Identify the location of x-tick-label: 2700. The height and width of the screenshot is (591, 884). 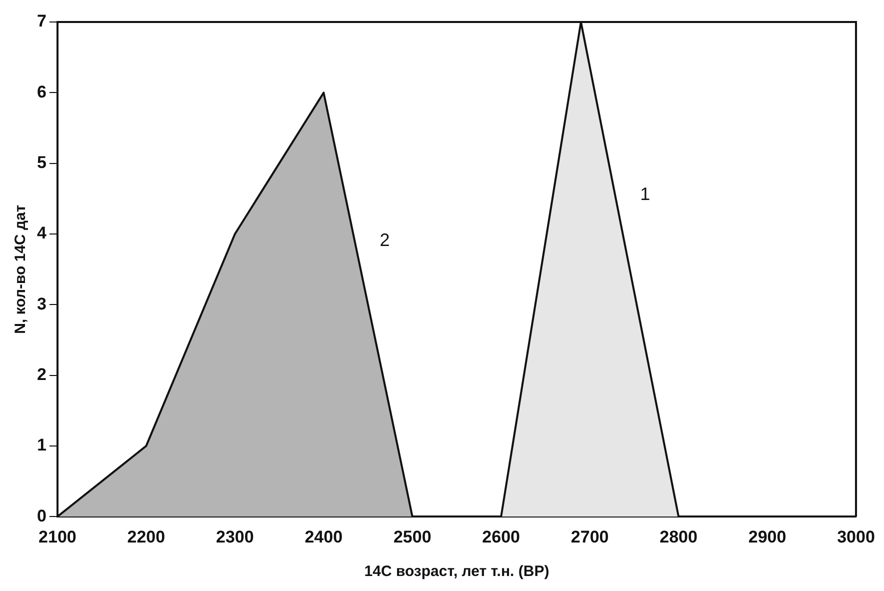
(589, 536).